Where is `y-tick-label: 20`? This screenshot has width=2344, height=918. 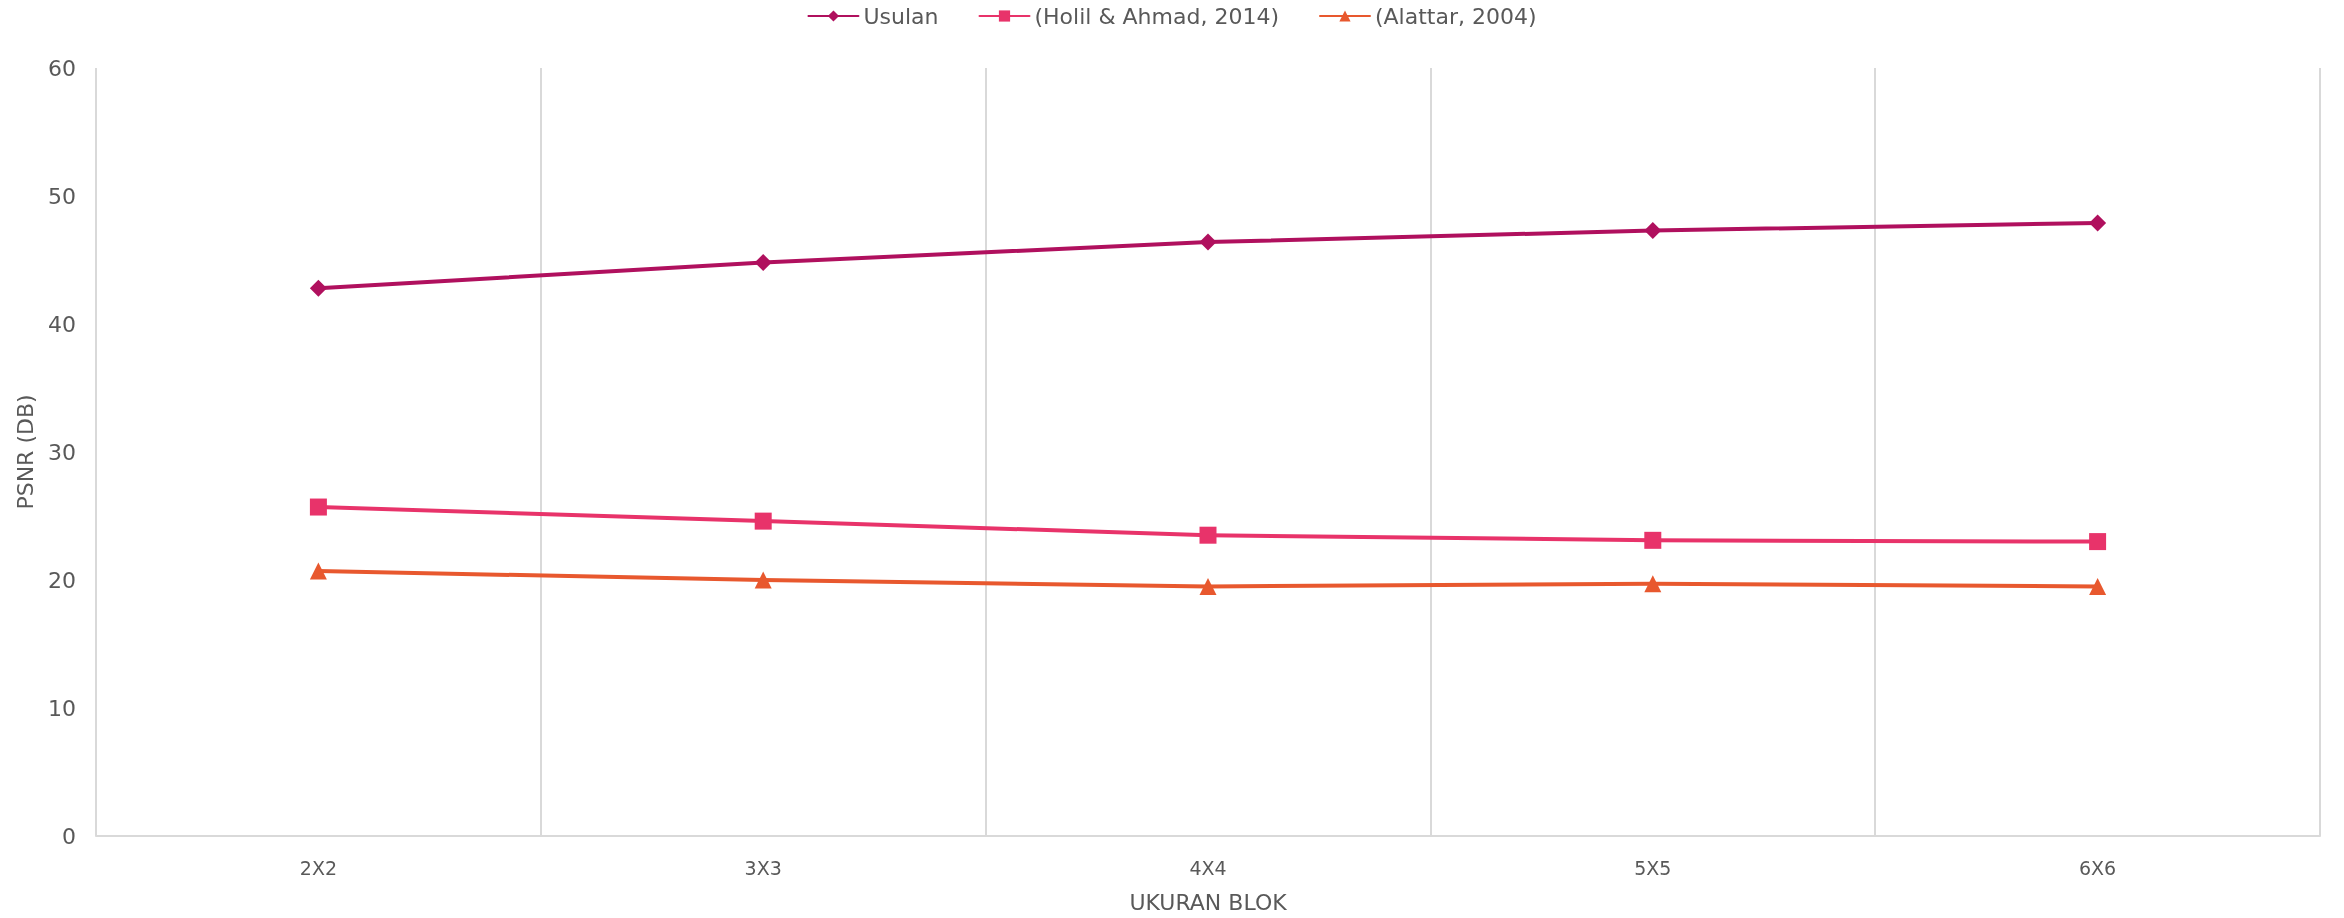 y-tick-label: 20 is located at coordinates (62, 580).